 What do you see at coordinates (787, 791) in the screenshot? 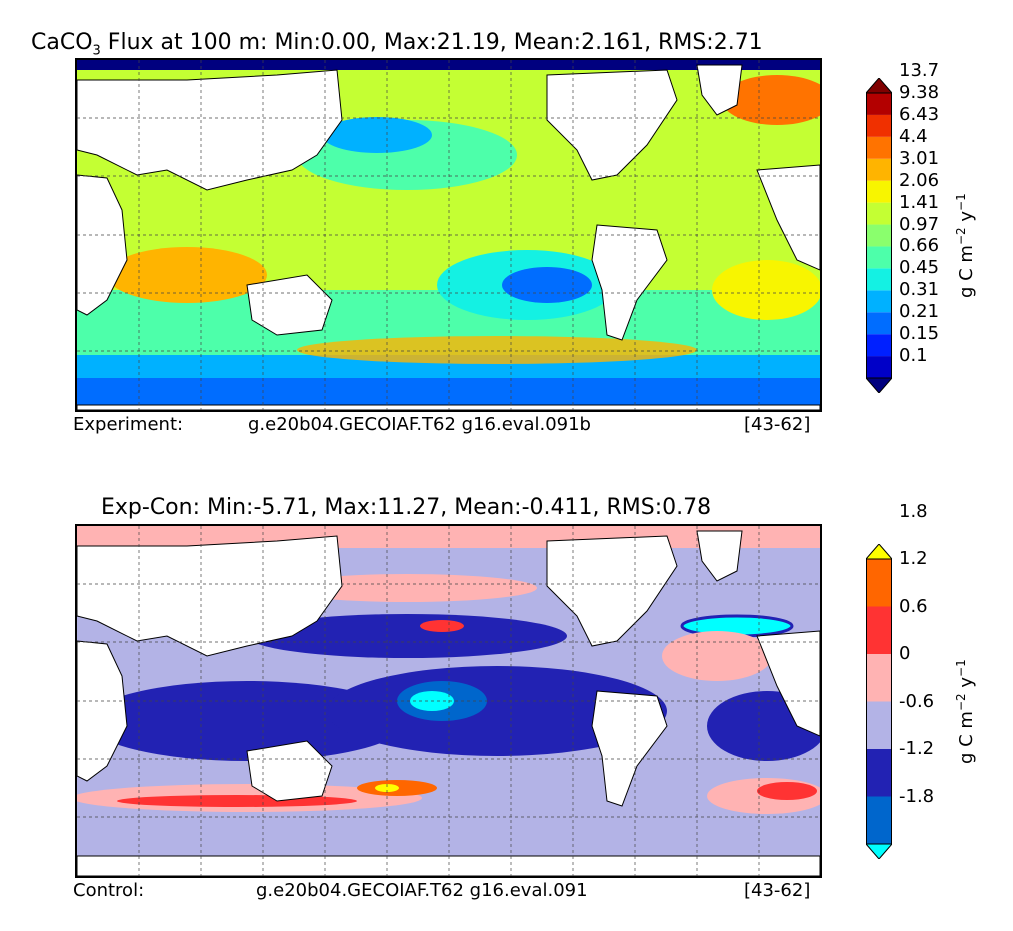
I see `bottom-south-atl-hot` at bounding box center [787, 791].